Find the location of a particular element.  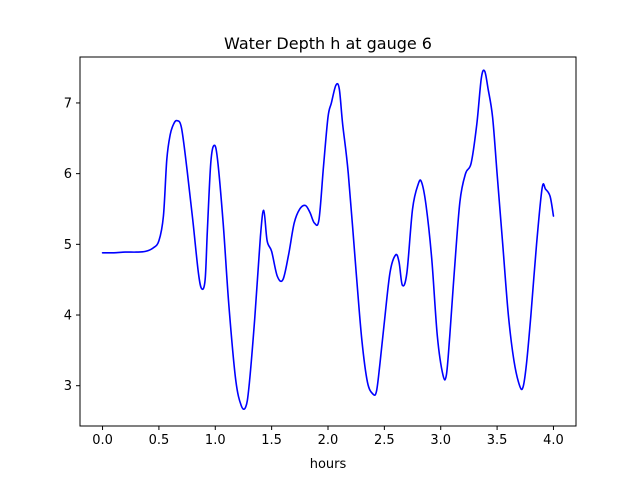

x-axis-label: hours is located at coordinates (328, 464).